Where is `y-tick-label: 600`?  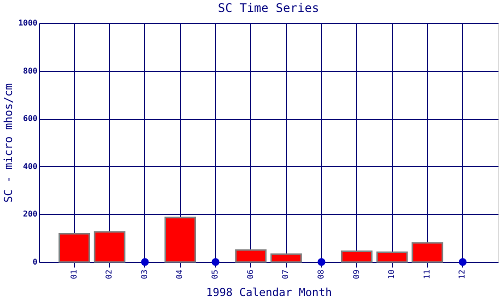
y-tick-label: 600 is located at coordinates (30, 119).